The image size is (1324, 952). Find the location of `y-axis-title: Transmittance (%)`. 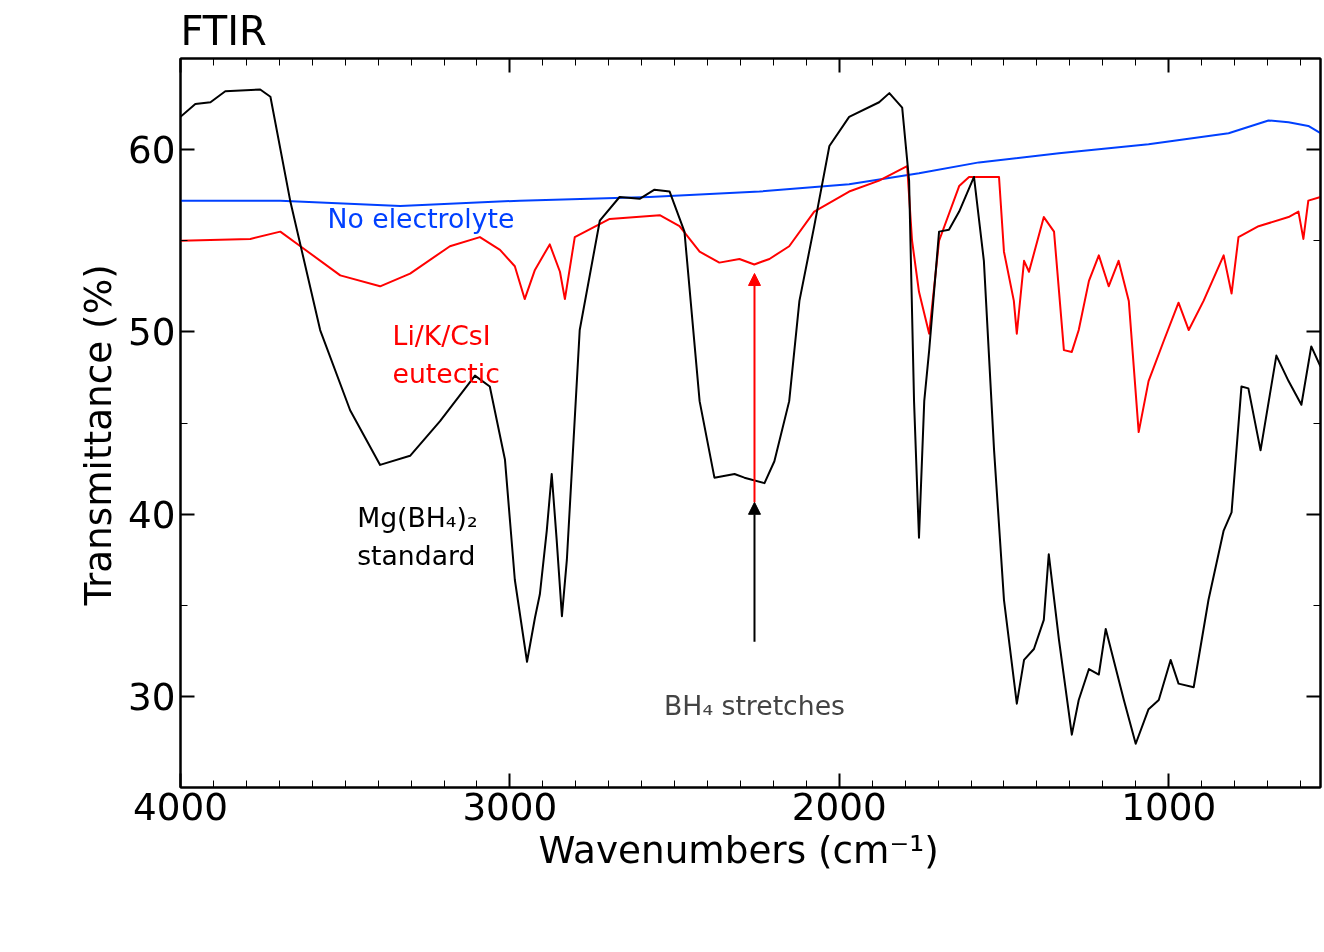

y-axis-title: Transmittance (%) is located at coordinates (98, 435).